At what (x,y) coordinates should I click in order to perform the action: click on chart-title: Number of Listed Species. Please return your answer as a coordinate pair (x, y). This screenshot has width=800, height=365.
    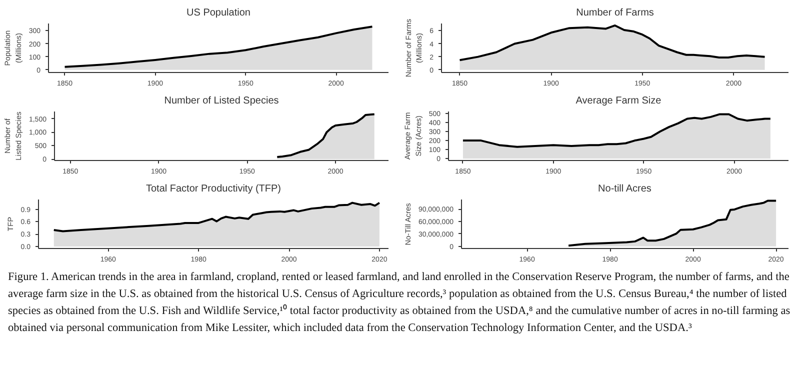
    Looking at the image, I should click on (221, 101).